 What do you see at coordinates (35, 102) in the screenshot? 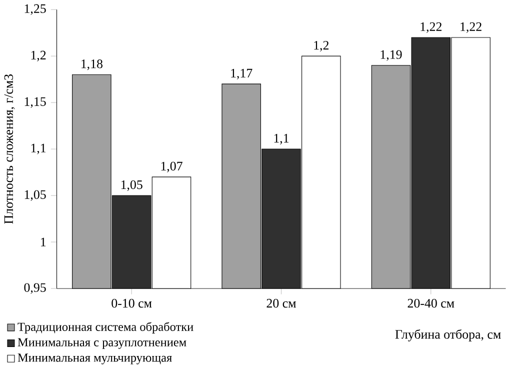
I see `y-tick-label: 1,15` at bounding box center [35, 102].